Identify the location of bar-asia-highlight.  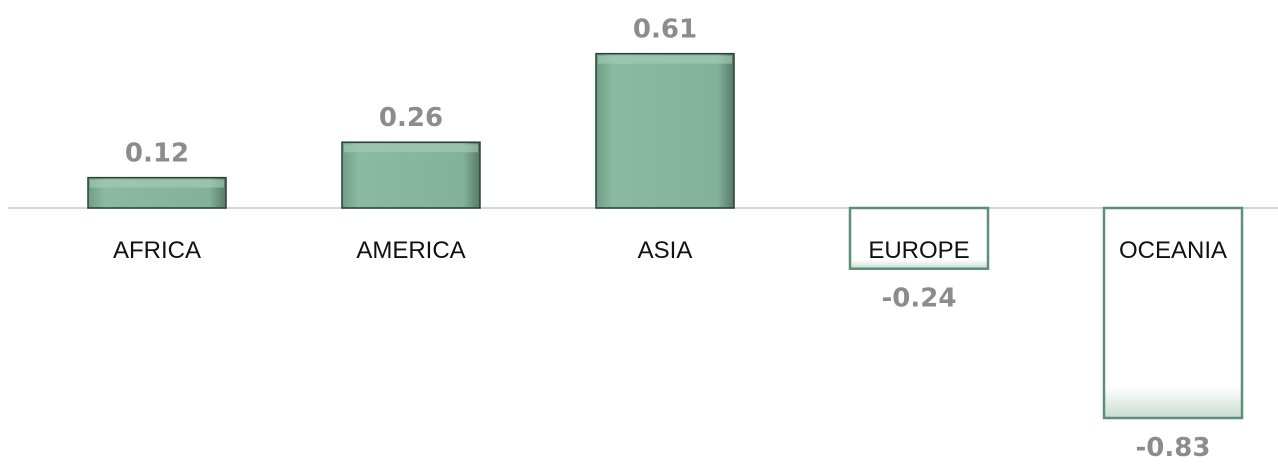
(665, 59).